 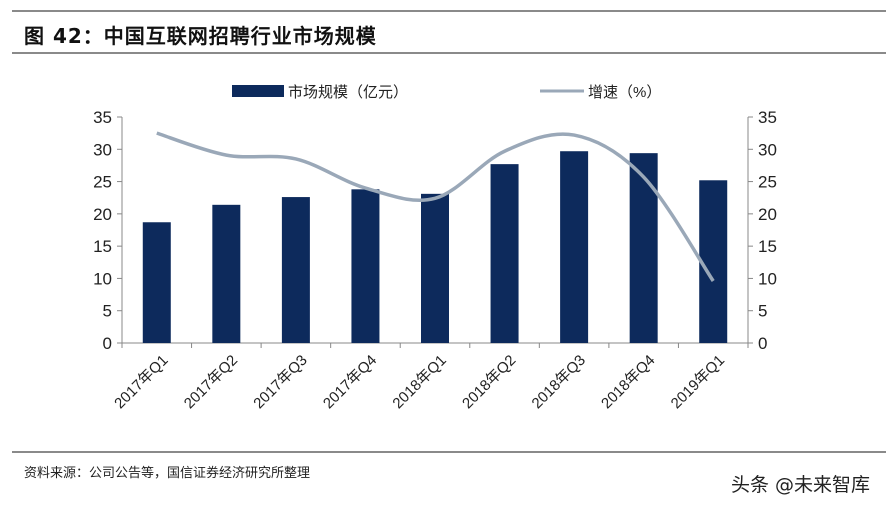 I want to click on bottom-rule, so click(x=449, y=452).